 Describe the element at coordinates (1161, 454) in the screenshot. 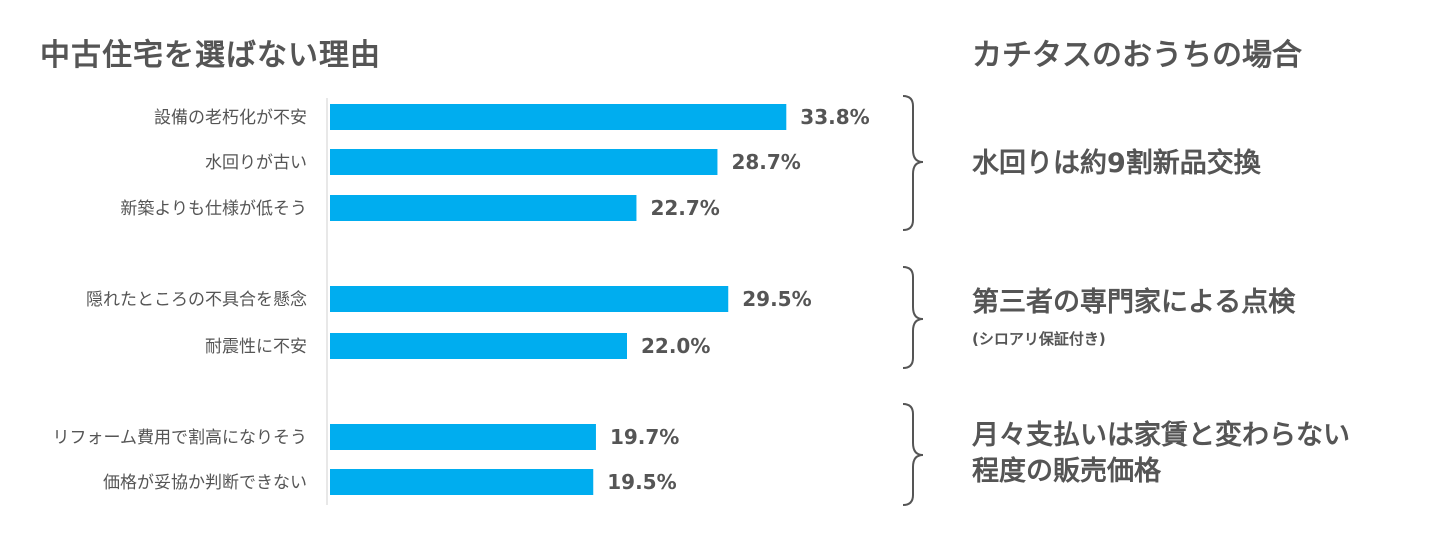

I see `note-3: 月々支払いは家賃と変わらない 程度の販売価格` at that location.